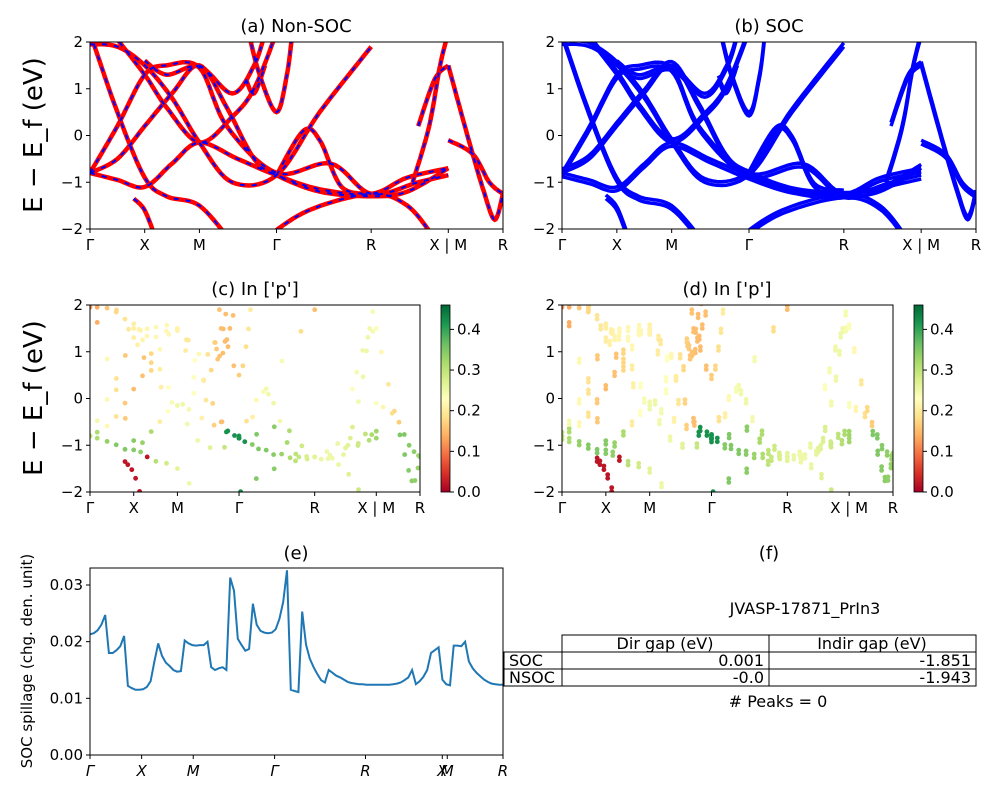 The image size is (1000, 800). Describe the element at coordinates (872, 643) in the screenshot. I see `table-header-indir-gap: Indir gap (eV)` at that location.